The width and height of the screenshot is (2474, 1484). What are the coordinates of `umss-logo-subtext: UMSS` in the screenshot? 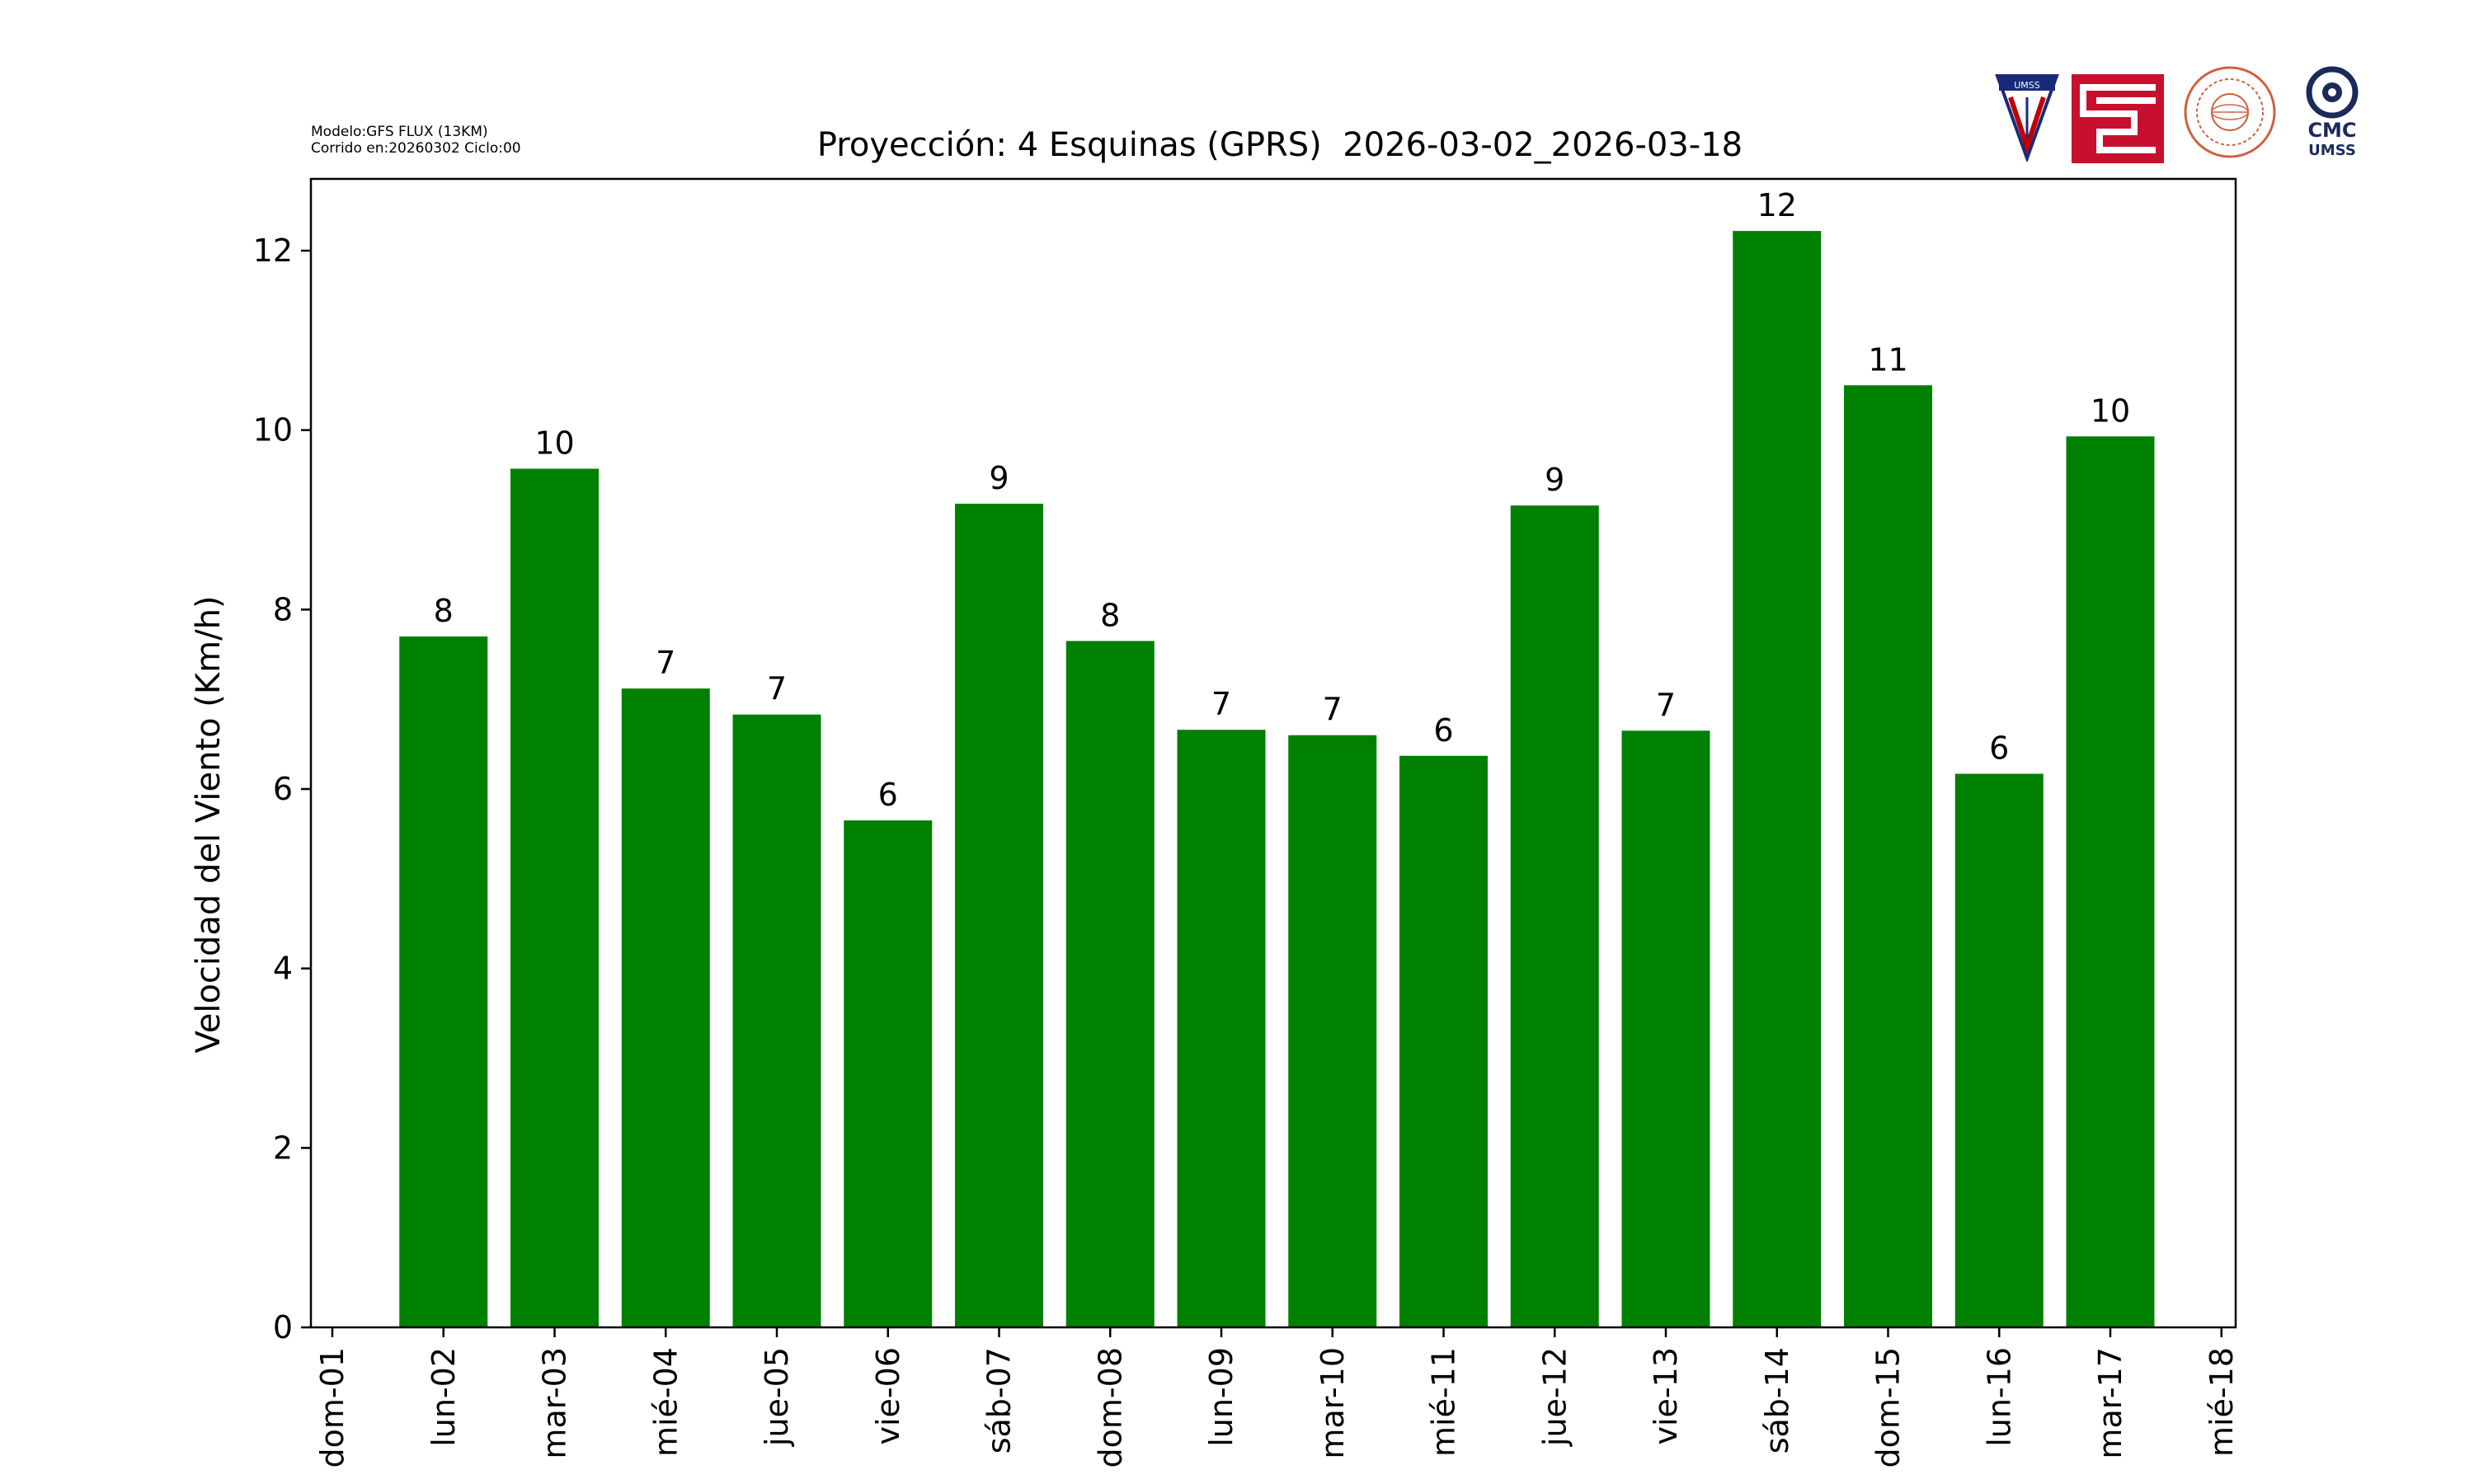 It's located at (2332, 150).